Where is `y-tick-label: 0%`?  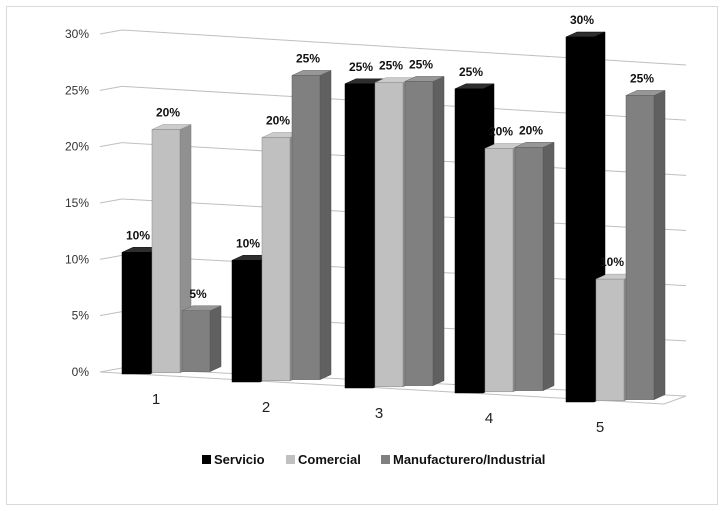
y-tick-label: 0% is located at coordinates (81, 372).